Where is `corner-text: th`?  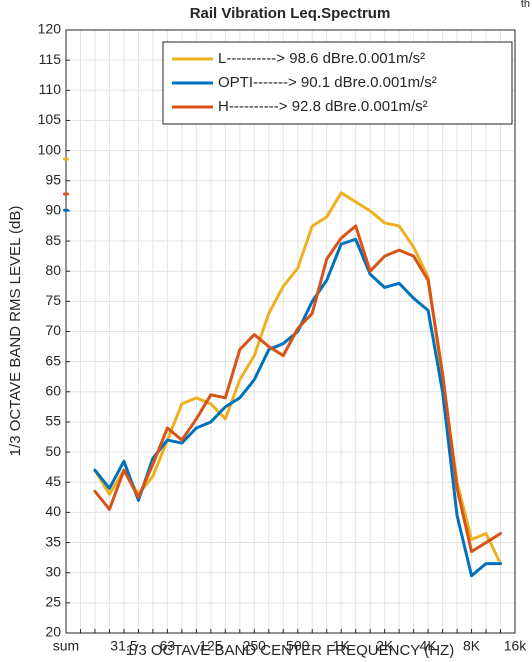 corner-text: th is located at coordinates (525, 5).